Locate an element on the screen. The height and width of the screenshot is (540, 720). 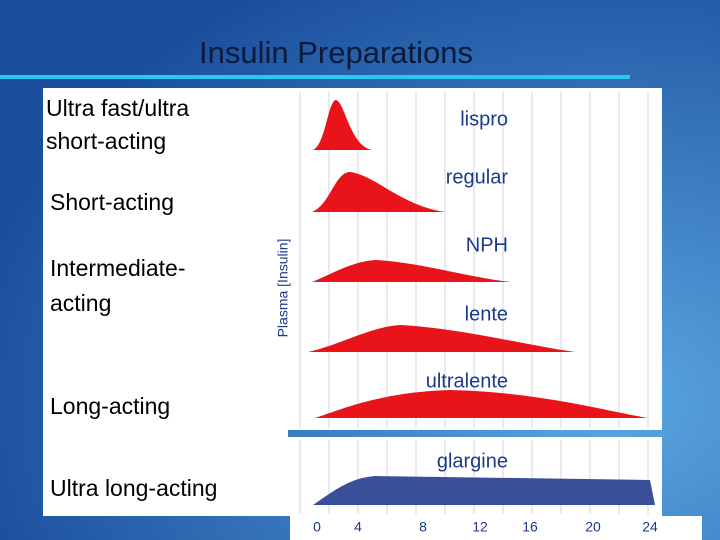
y-axis-label: Plasma [Insulin] is located at coordinates (283, 288).